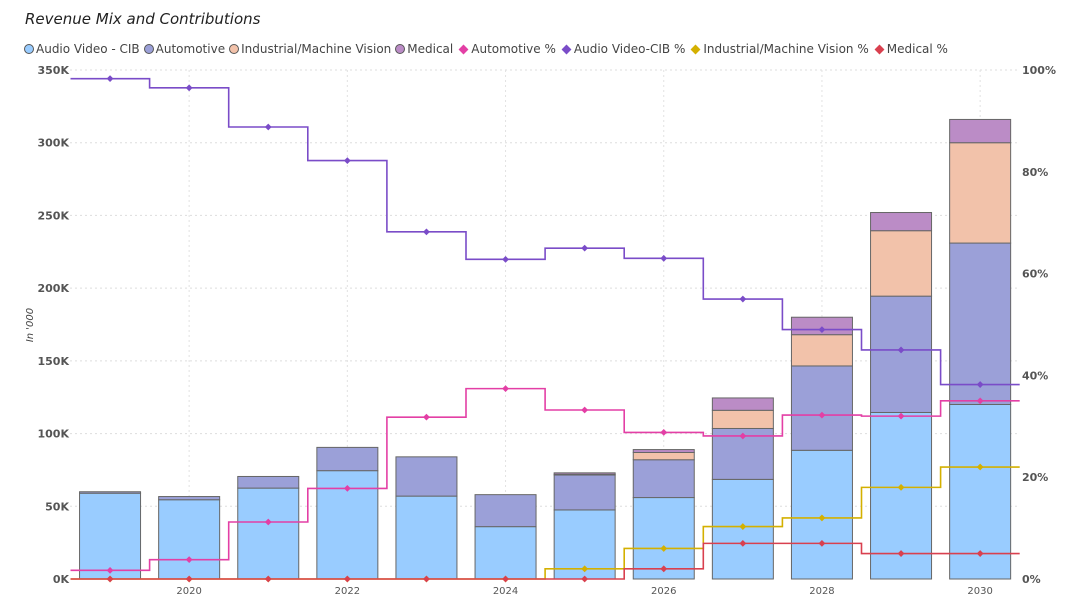  Describe the element at coordinates (1035, 375) in the screenshot. I see `y2-tick-label: 40%` at that location.